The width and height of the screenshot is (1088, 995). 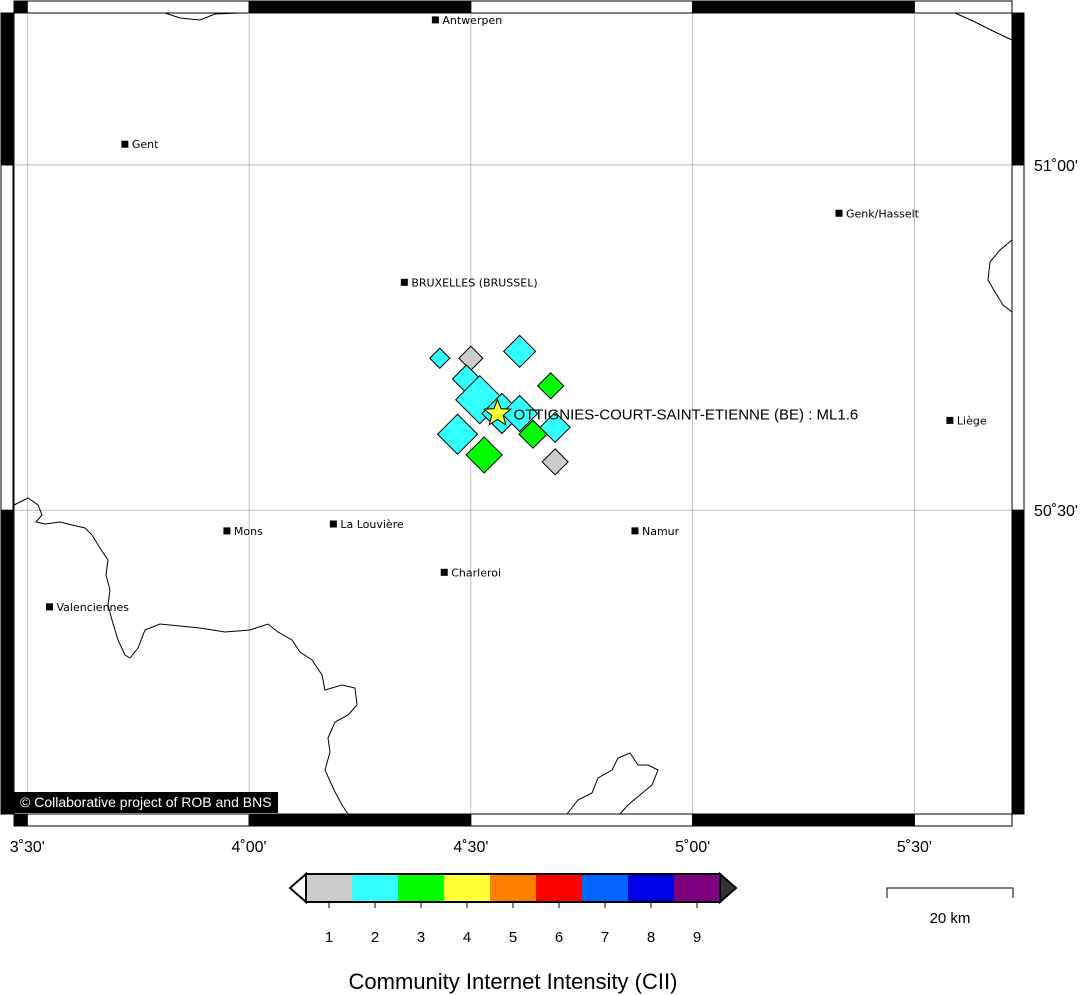 I want to click on colorbar-label: 5, so click(x=513, y=937).